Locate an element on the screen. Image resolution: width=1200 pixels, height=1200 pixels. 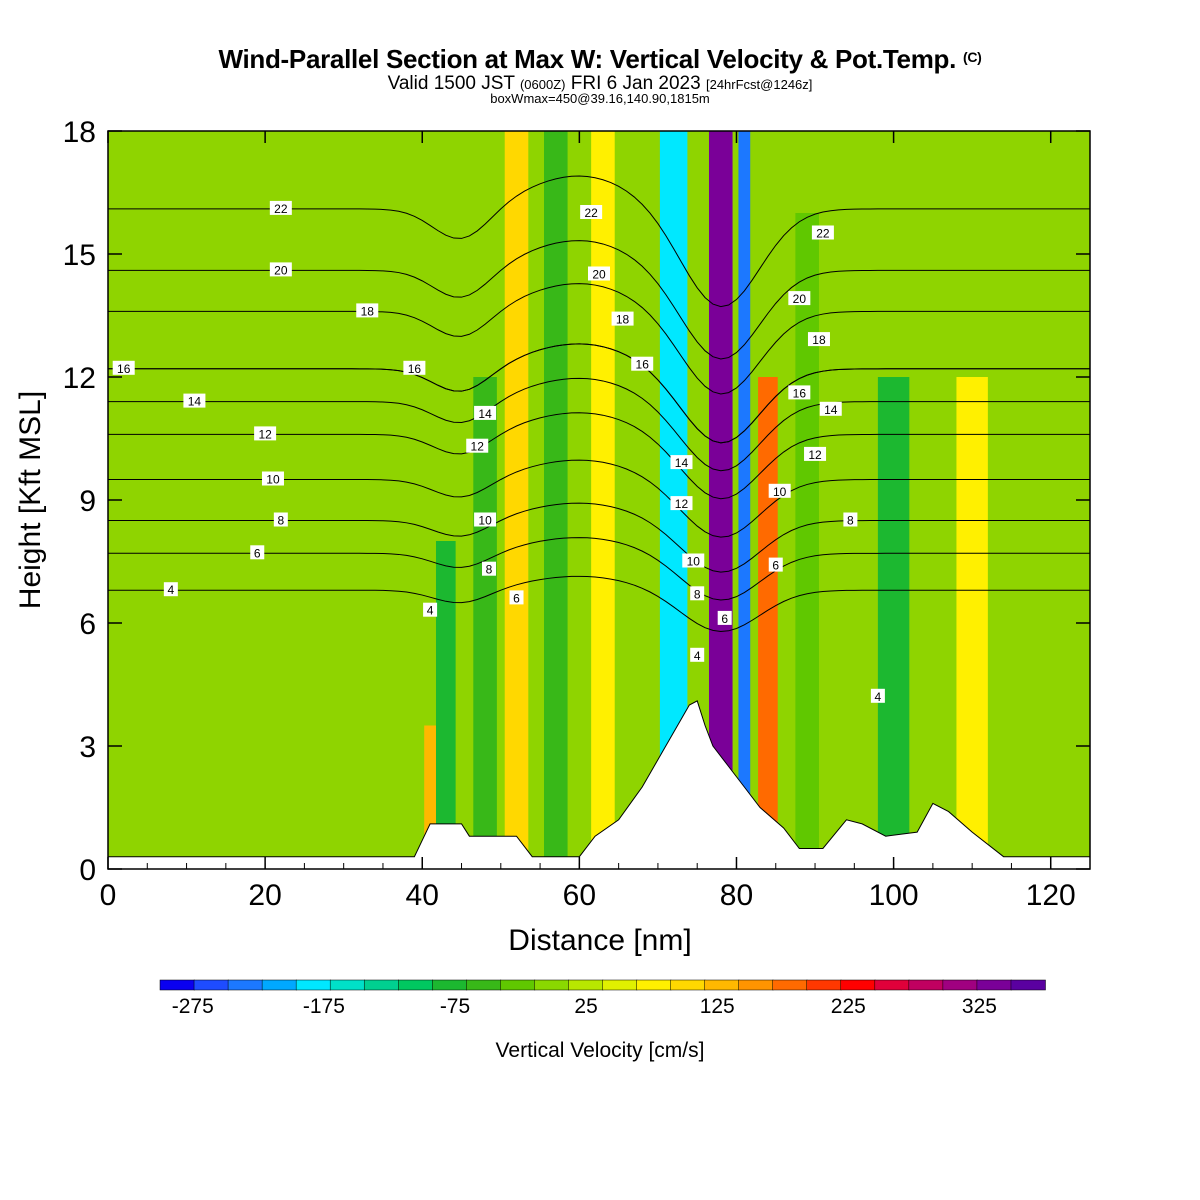
colorbar-label: Vertical Velocity [cm/s] is located at coordinates (600, 1050).